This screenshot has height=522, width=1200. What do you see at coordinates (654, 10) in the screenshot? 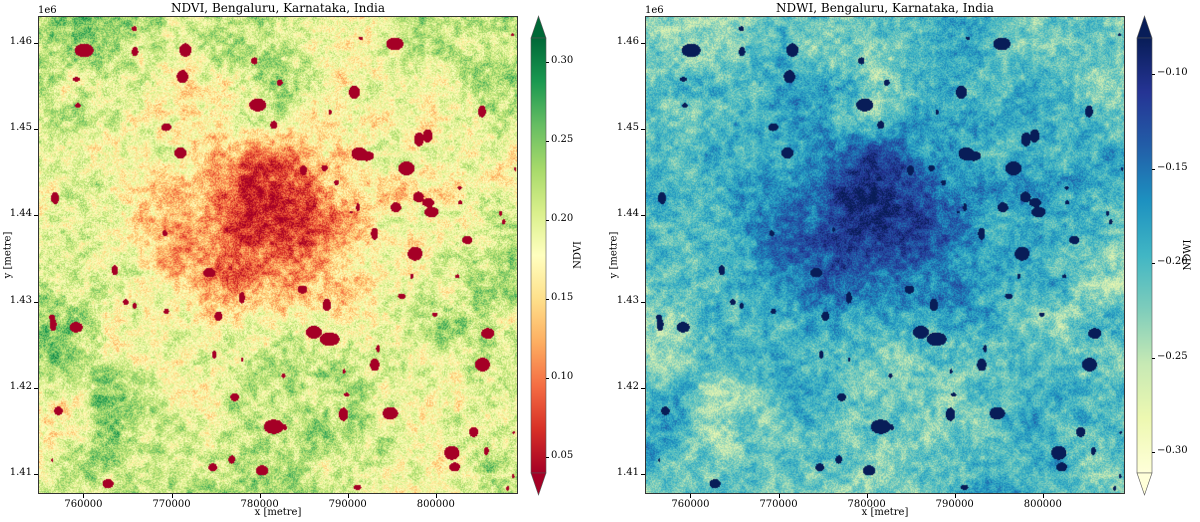
I see `ndwi-y-offset-label: 1e6` at bounding box center [654, 10].